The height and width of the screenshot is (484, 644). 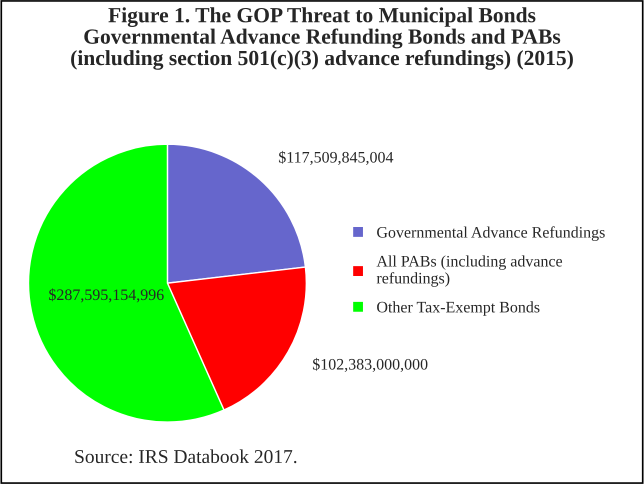 I want to click on legend-label: Other Tax-Exempt Bonds, so click(x=458, y=308).